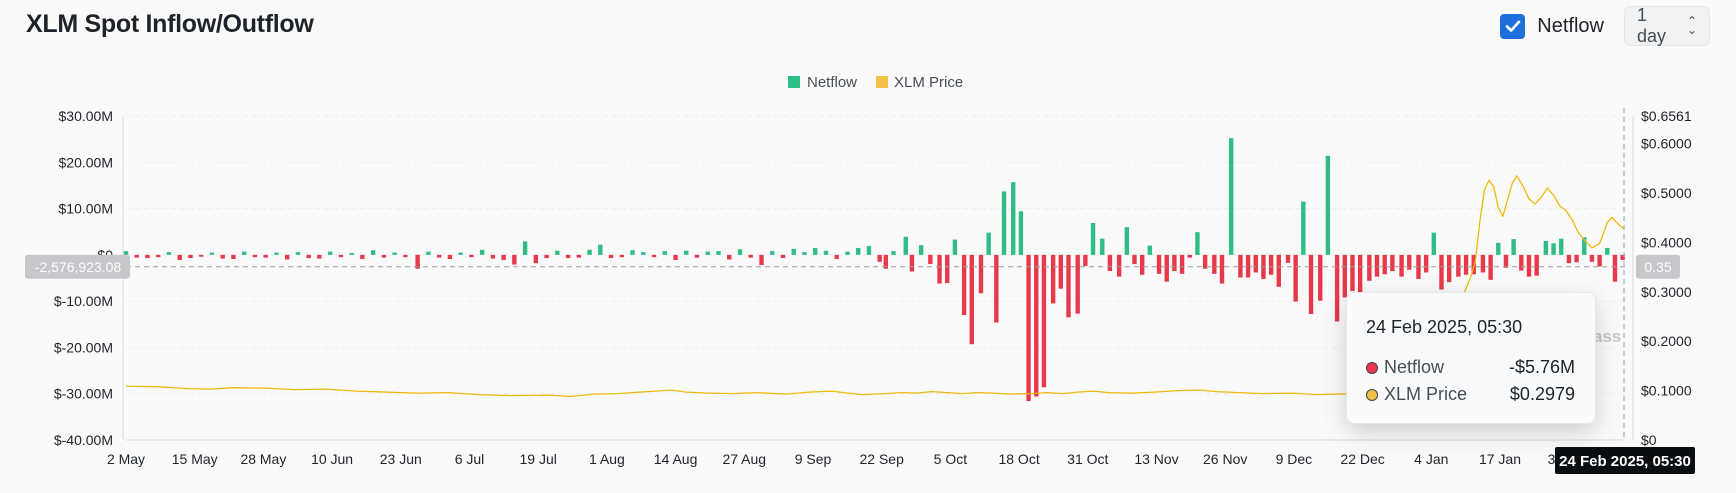 This screenshot has height=493, width=1736. I want to click on page-title: XLM Spot Inflow/Outflow, so click(170, 24).